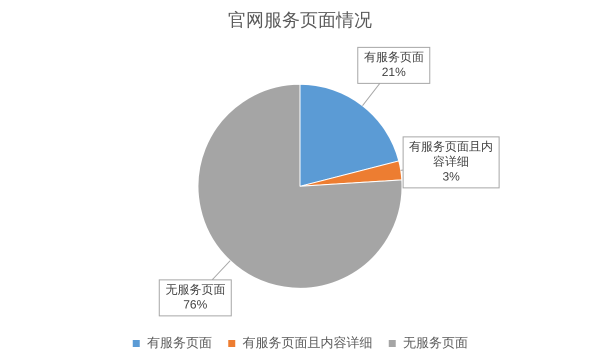 The width and height of the screenshot is (600, 360). What do you see at coordinates (451, 177) in the screenshot?
I see `data-label: 3%` at bounding box center [451, 177].